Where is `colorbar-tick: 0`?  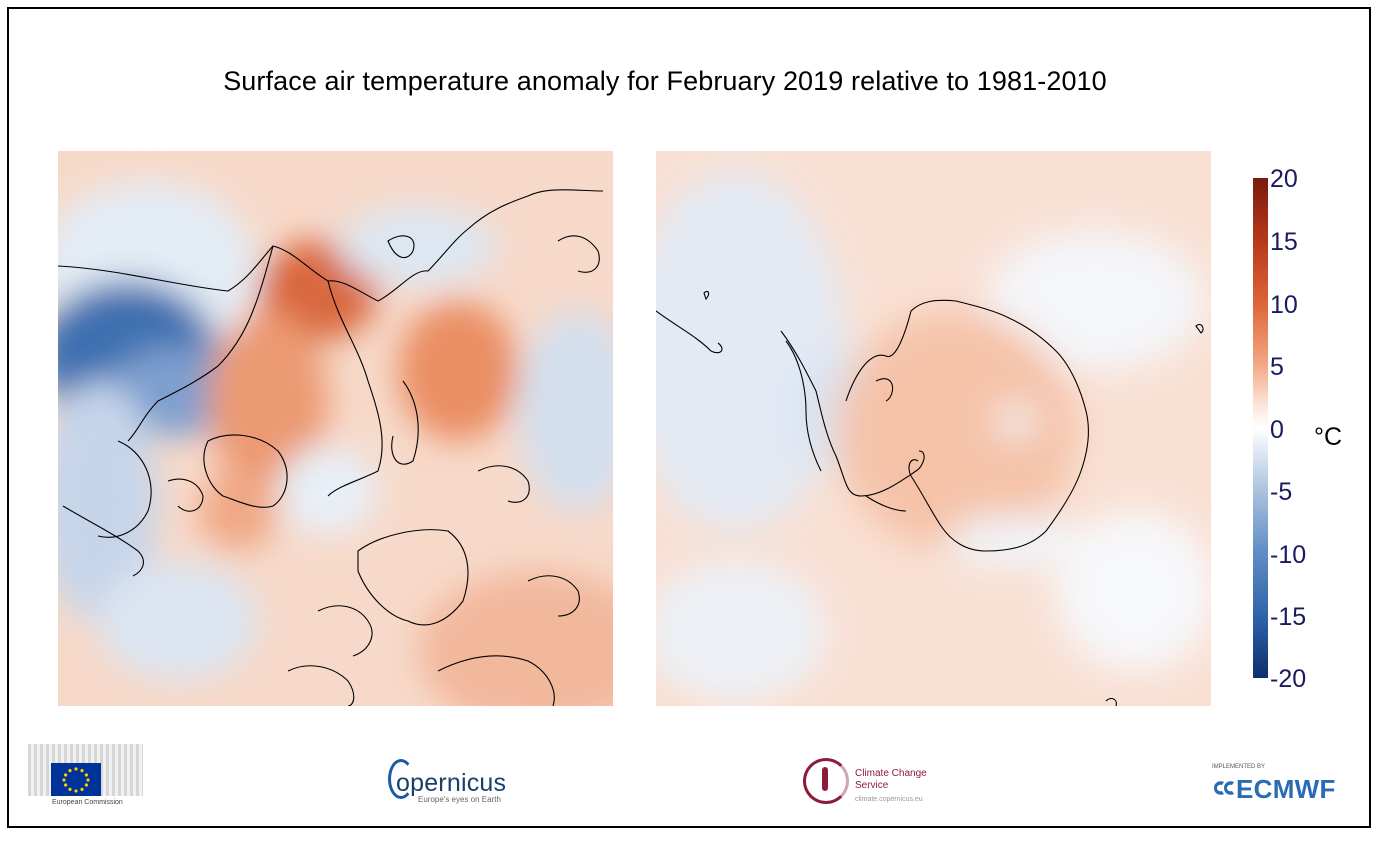 colorbar-tick: 0 is located at coordinates (1277, 430).